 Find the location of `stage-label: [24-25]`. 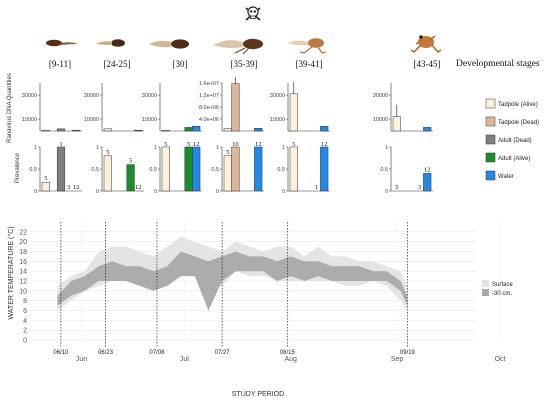

stage-label: [24-25] is located at coordinates (117, 64).